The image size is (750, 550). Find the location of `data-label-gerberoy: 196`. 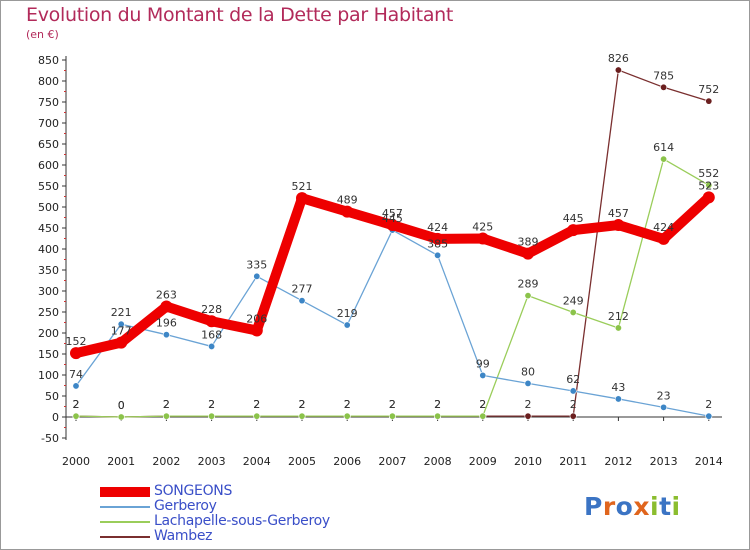

data-label-gerberoy: 196 is located at coordinates (166, 323).